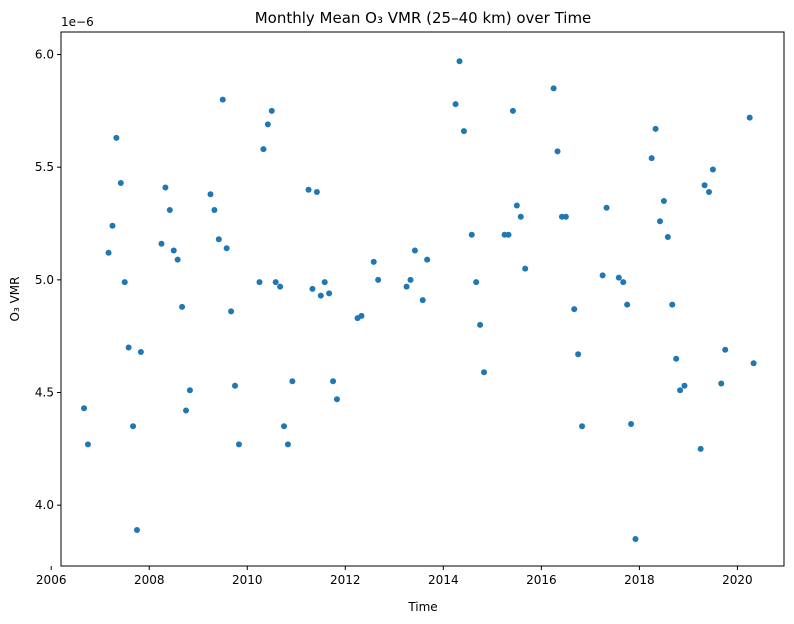 This screenshot has width=794, height=624. Describe the element at coordinates (149, 580) in the screenshot. I see `x-tick-label: 2008` at that location.